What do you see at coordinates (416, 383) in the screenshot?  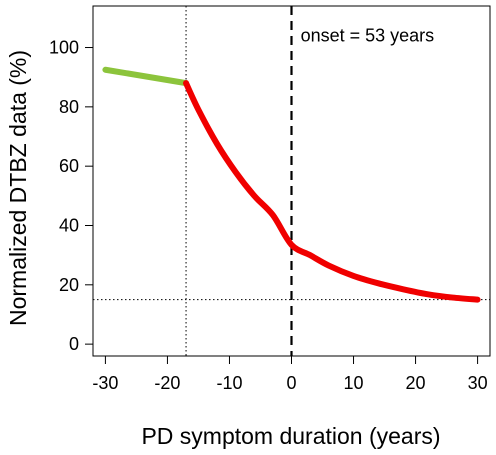 I see `x-tick-label: 20` at bounding box center [416, 383].